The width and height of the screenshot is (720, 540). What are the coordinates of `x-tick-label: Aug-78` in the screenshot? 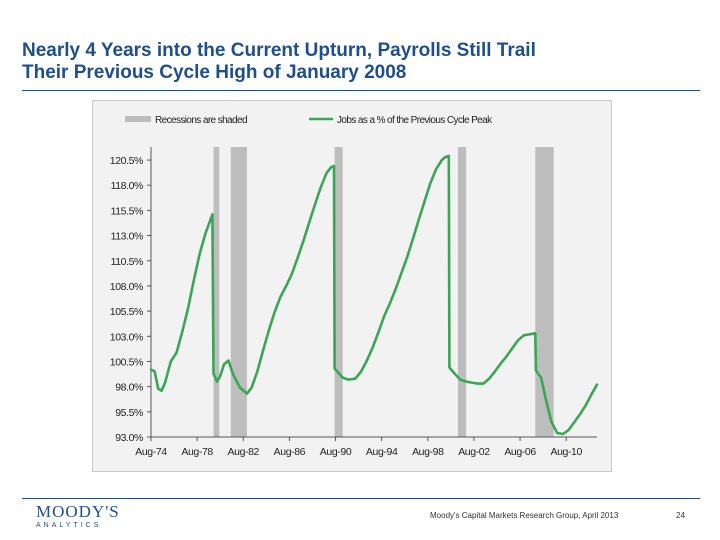 It's located at (197, 452).